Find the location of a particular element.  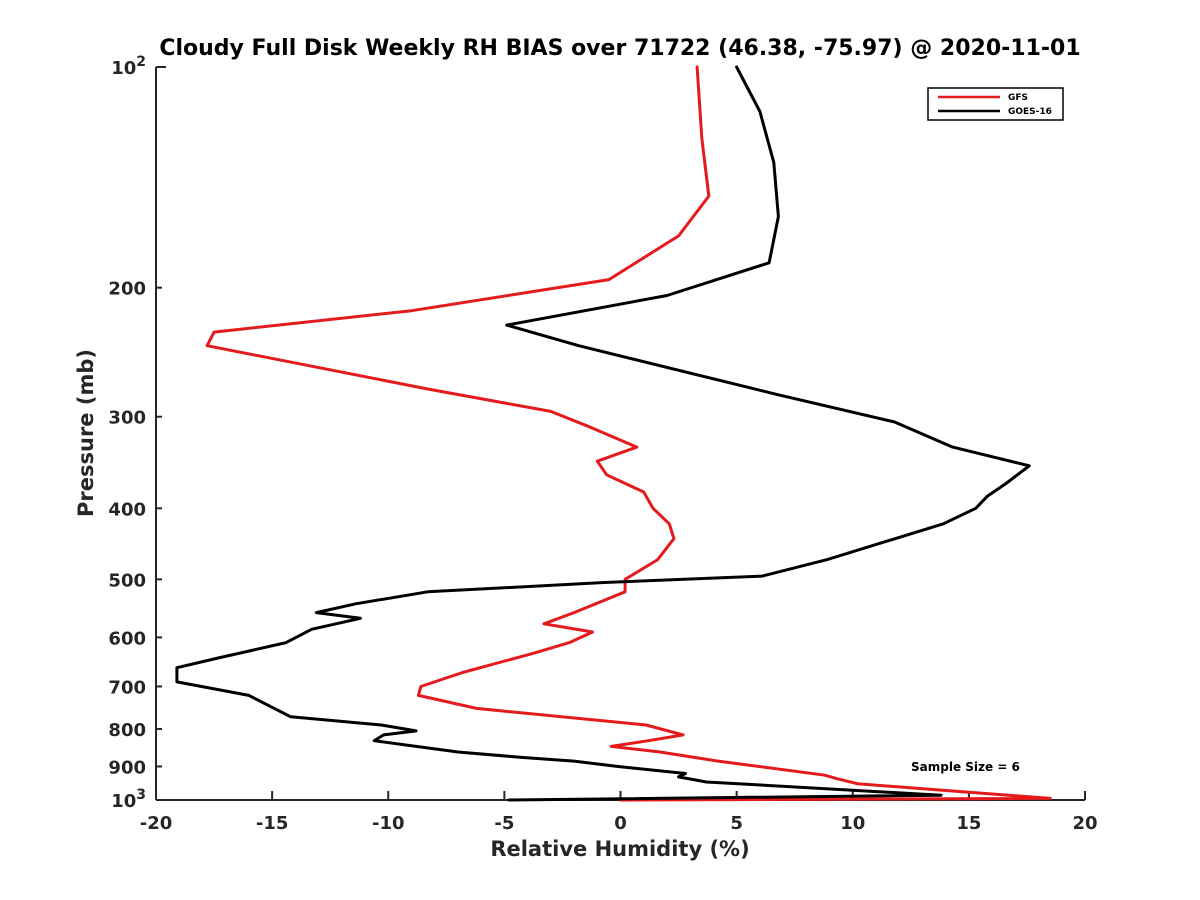

y-tick-label-base: 700 is located at coordinates (127, 687).